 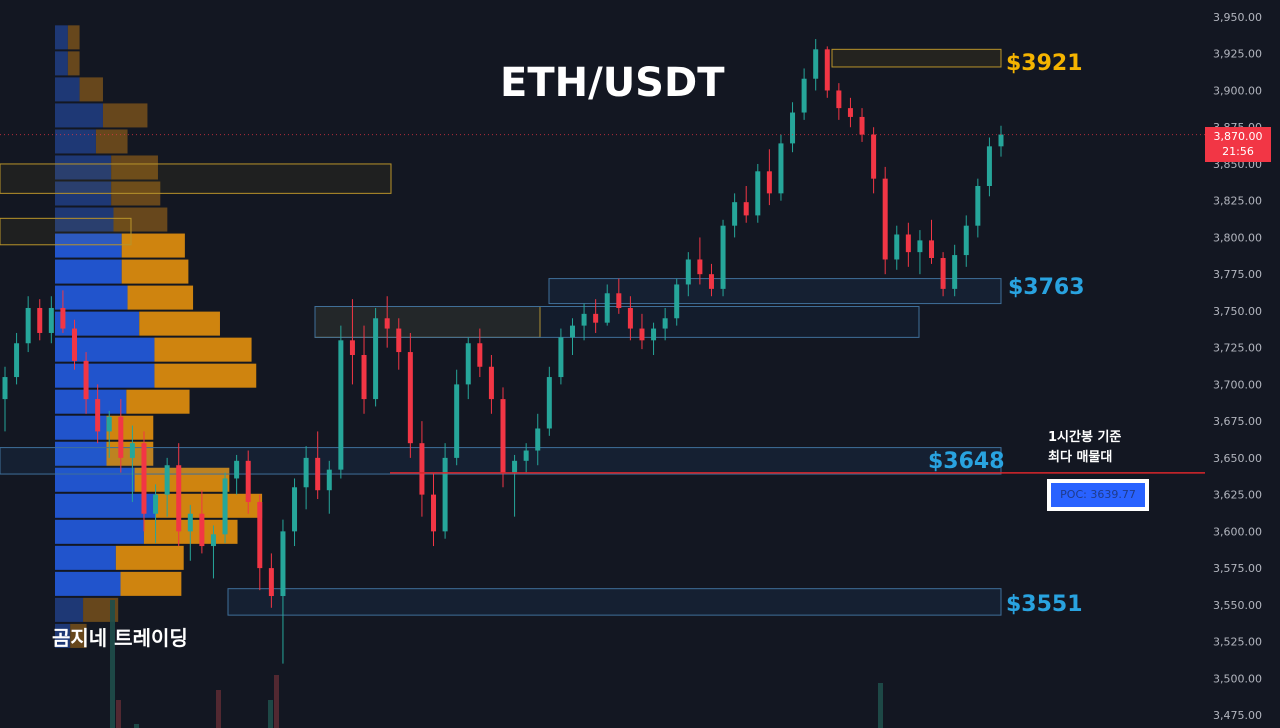 What do you see at coordinates (1080, 457) in the screenshot?
I see `poc-note-line-2: 최다 매물대` at bounding box center [1080, 457].